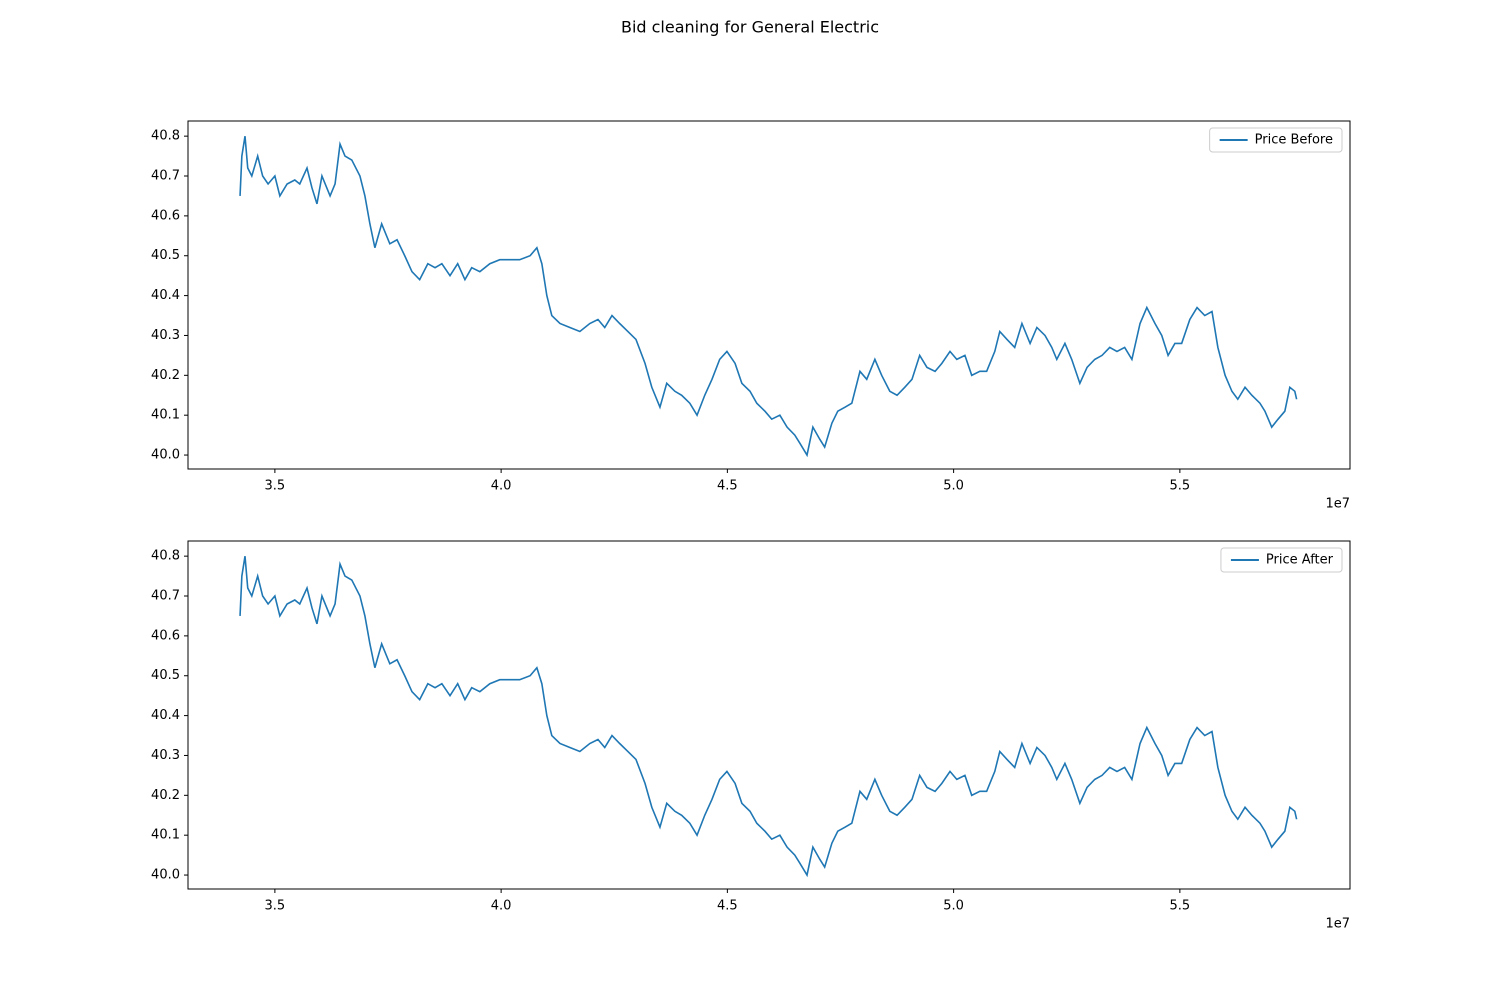 The width and height of the screenshot is (1500, 1000). Describe the element at coordinates (750, 27) in the screenshot. I see `figure-title: Bid cleaning for General Electric` at that location.